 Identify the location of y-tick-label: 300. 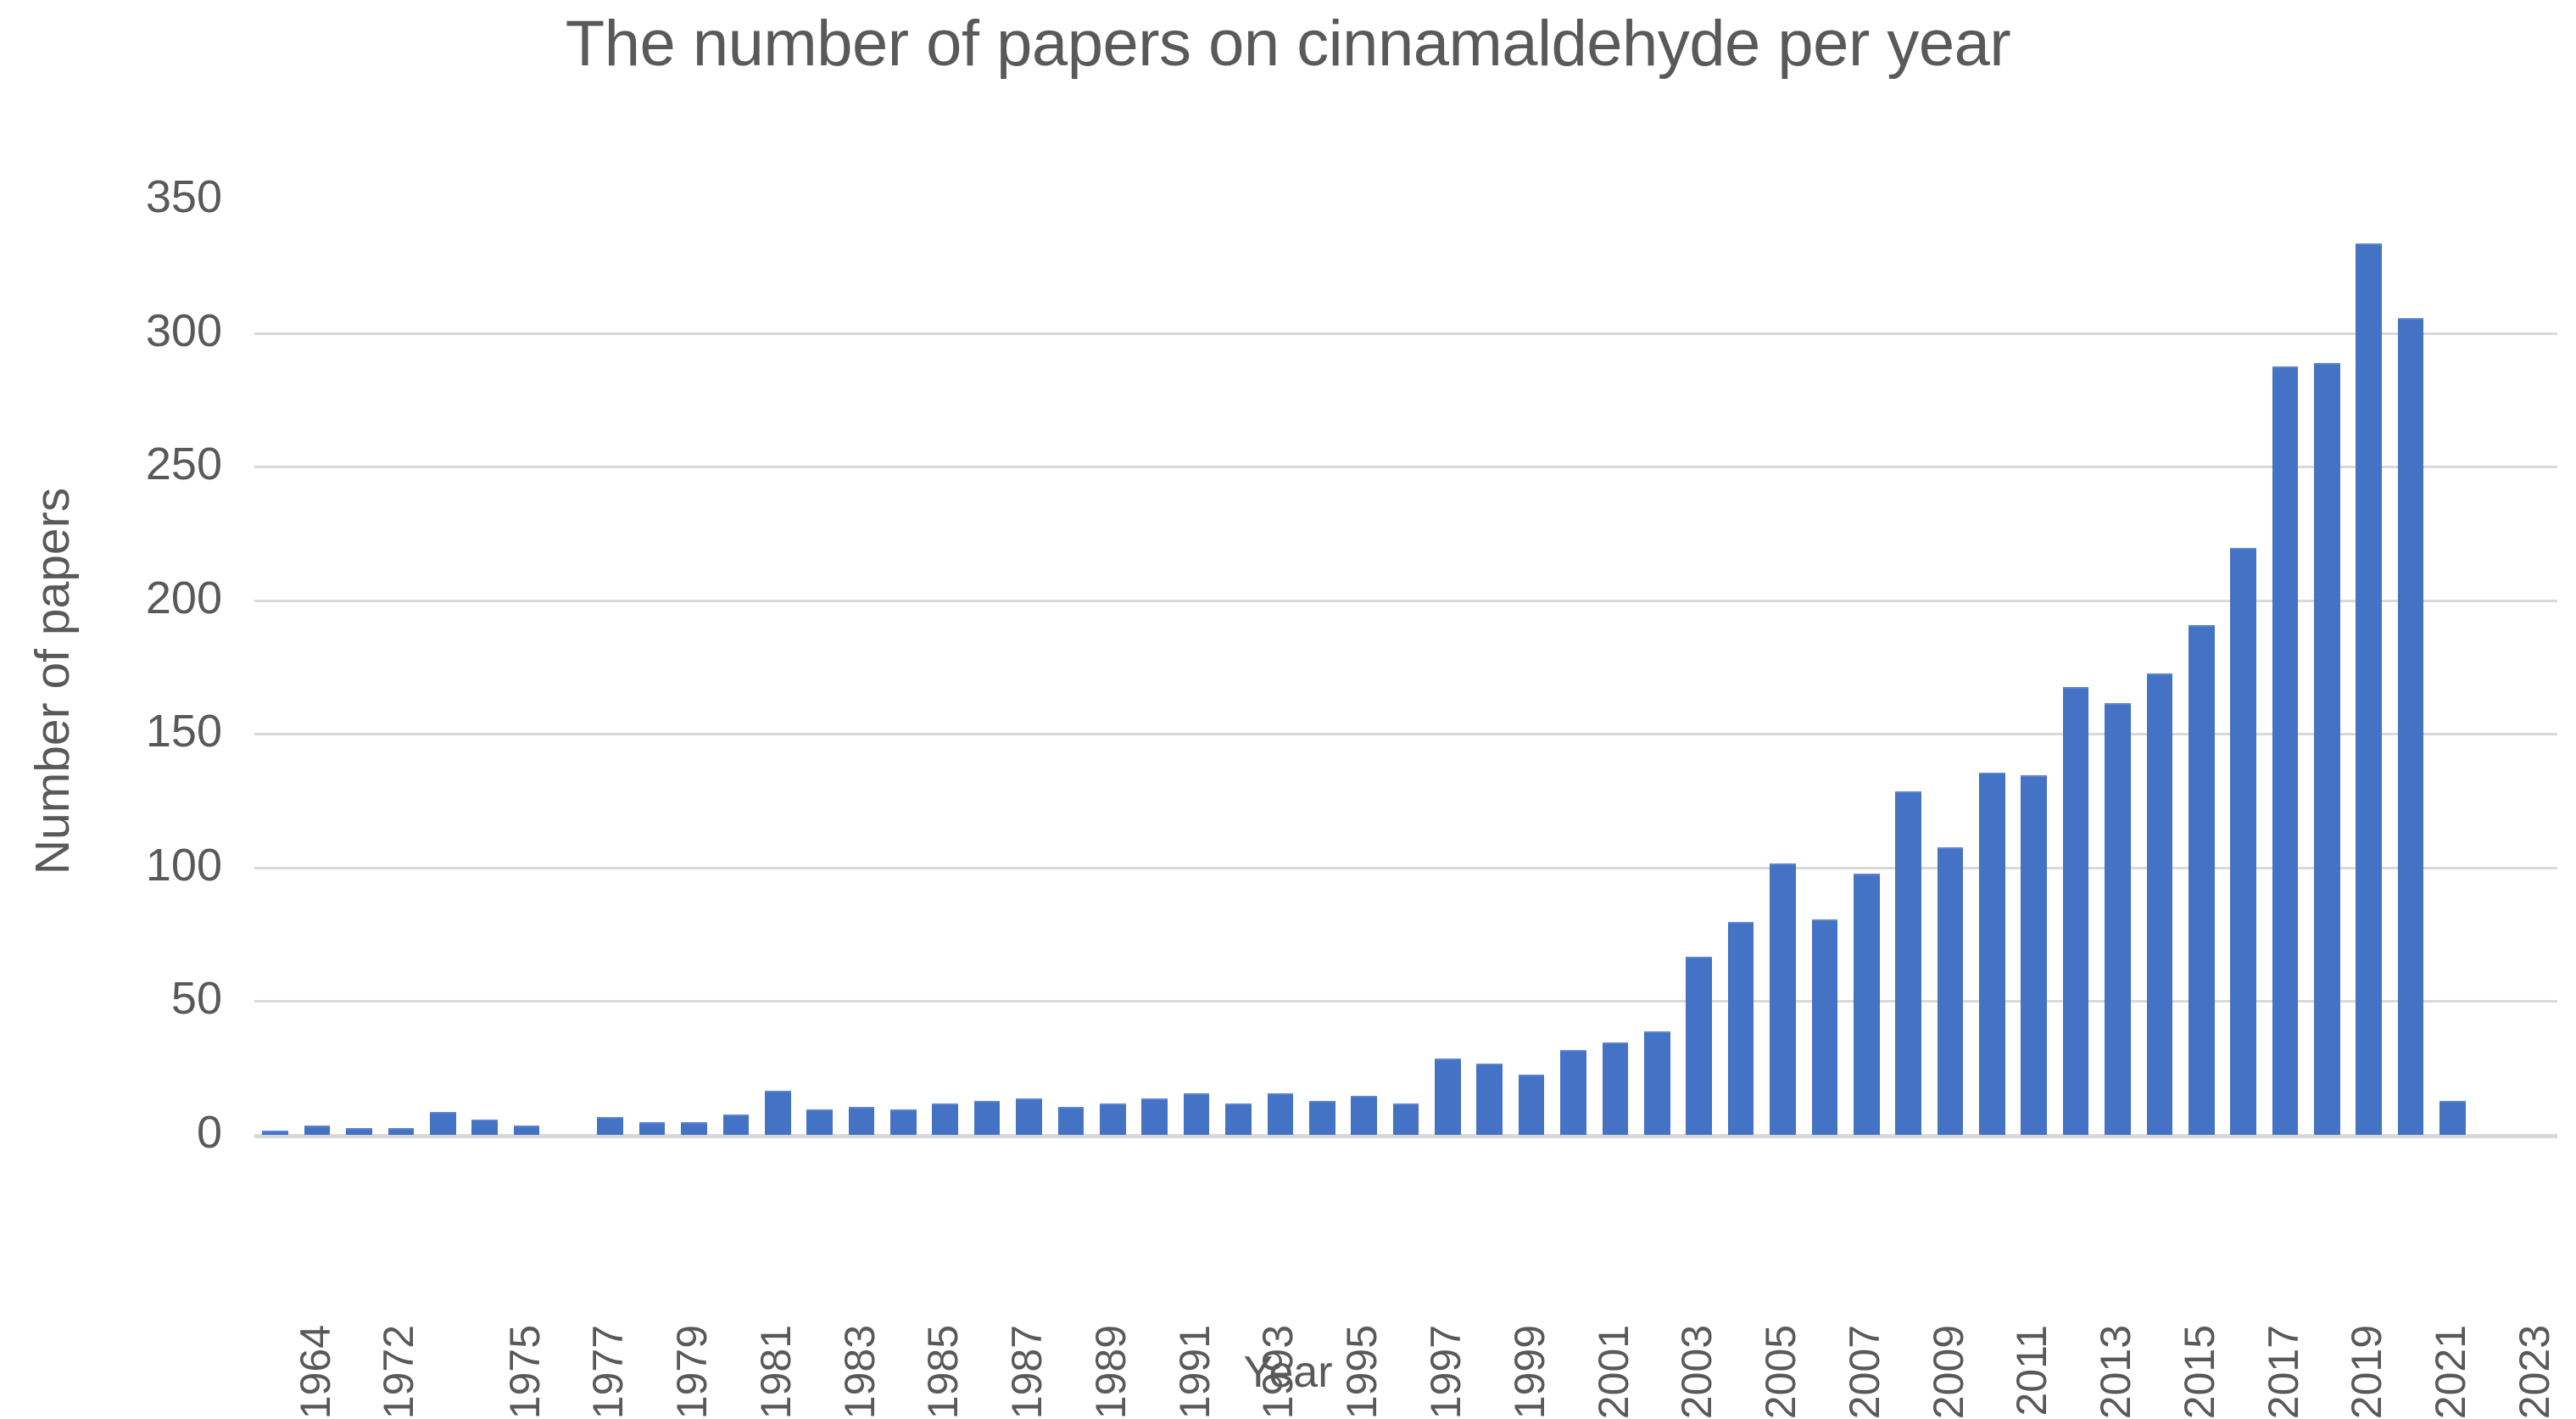
(183, 330).